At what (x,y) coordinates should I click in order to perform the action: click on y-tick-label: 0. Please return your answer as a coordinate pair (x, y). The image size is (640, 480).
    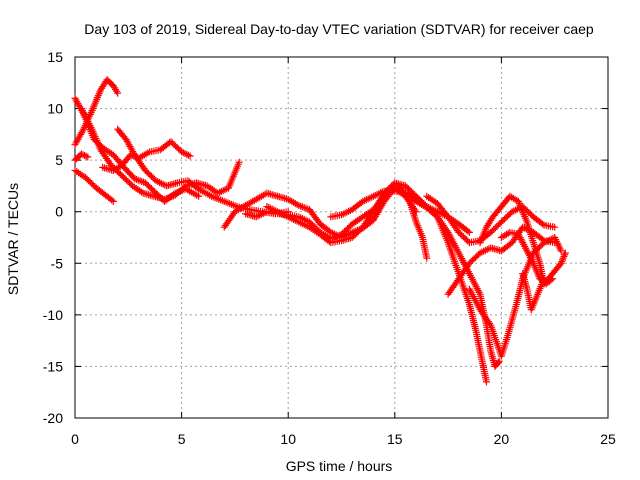
    Looking at the image, I should click on (59, 212).